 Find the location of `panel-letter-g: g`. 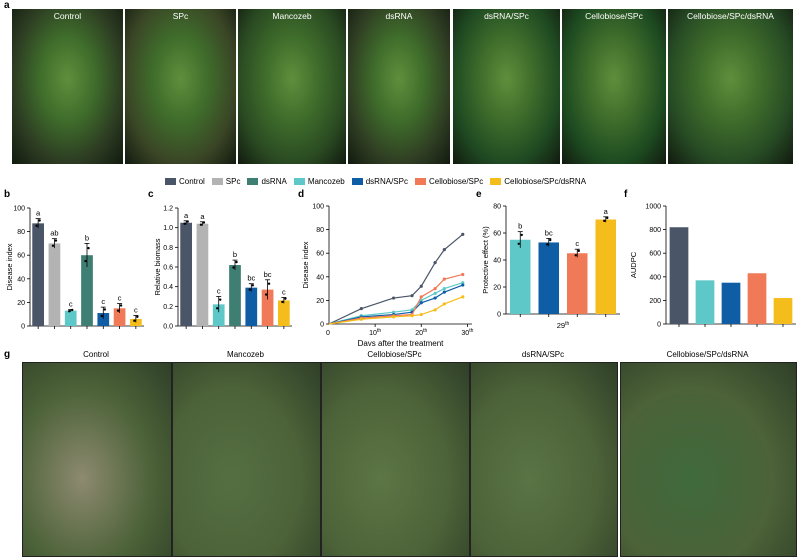

panel-letter-g: g is located at coordinates (7, 354).